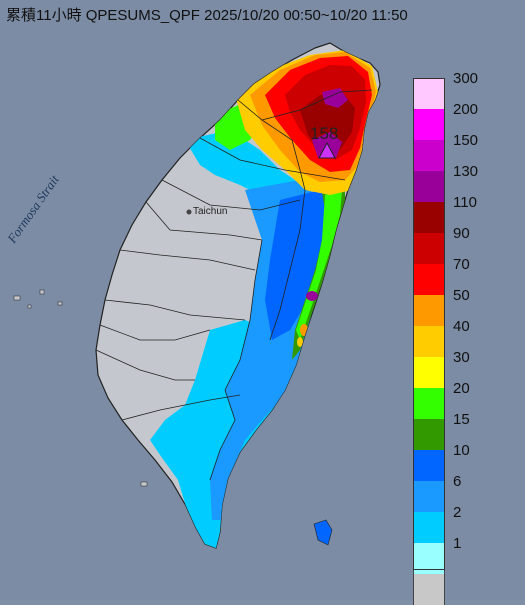 The height and width of the screenshot is (605, 525). Describe the element at coordinates (463, 89) in the screenshot. I see `legend-row: 300` at that location.